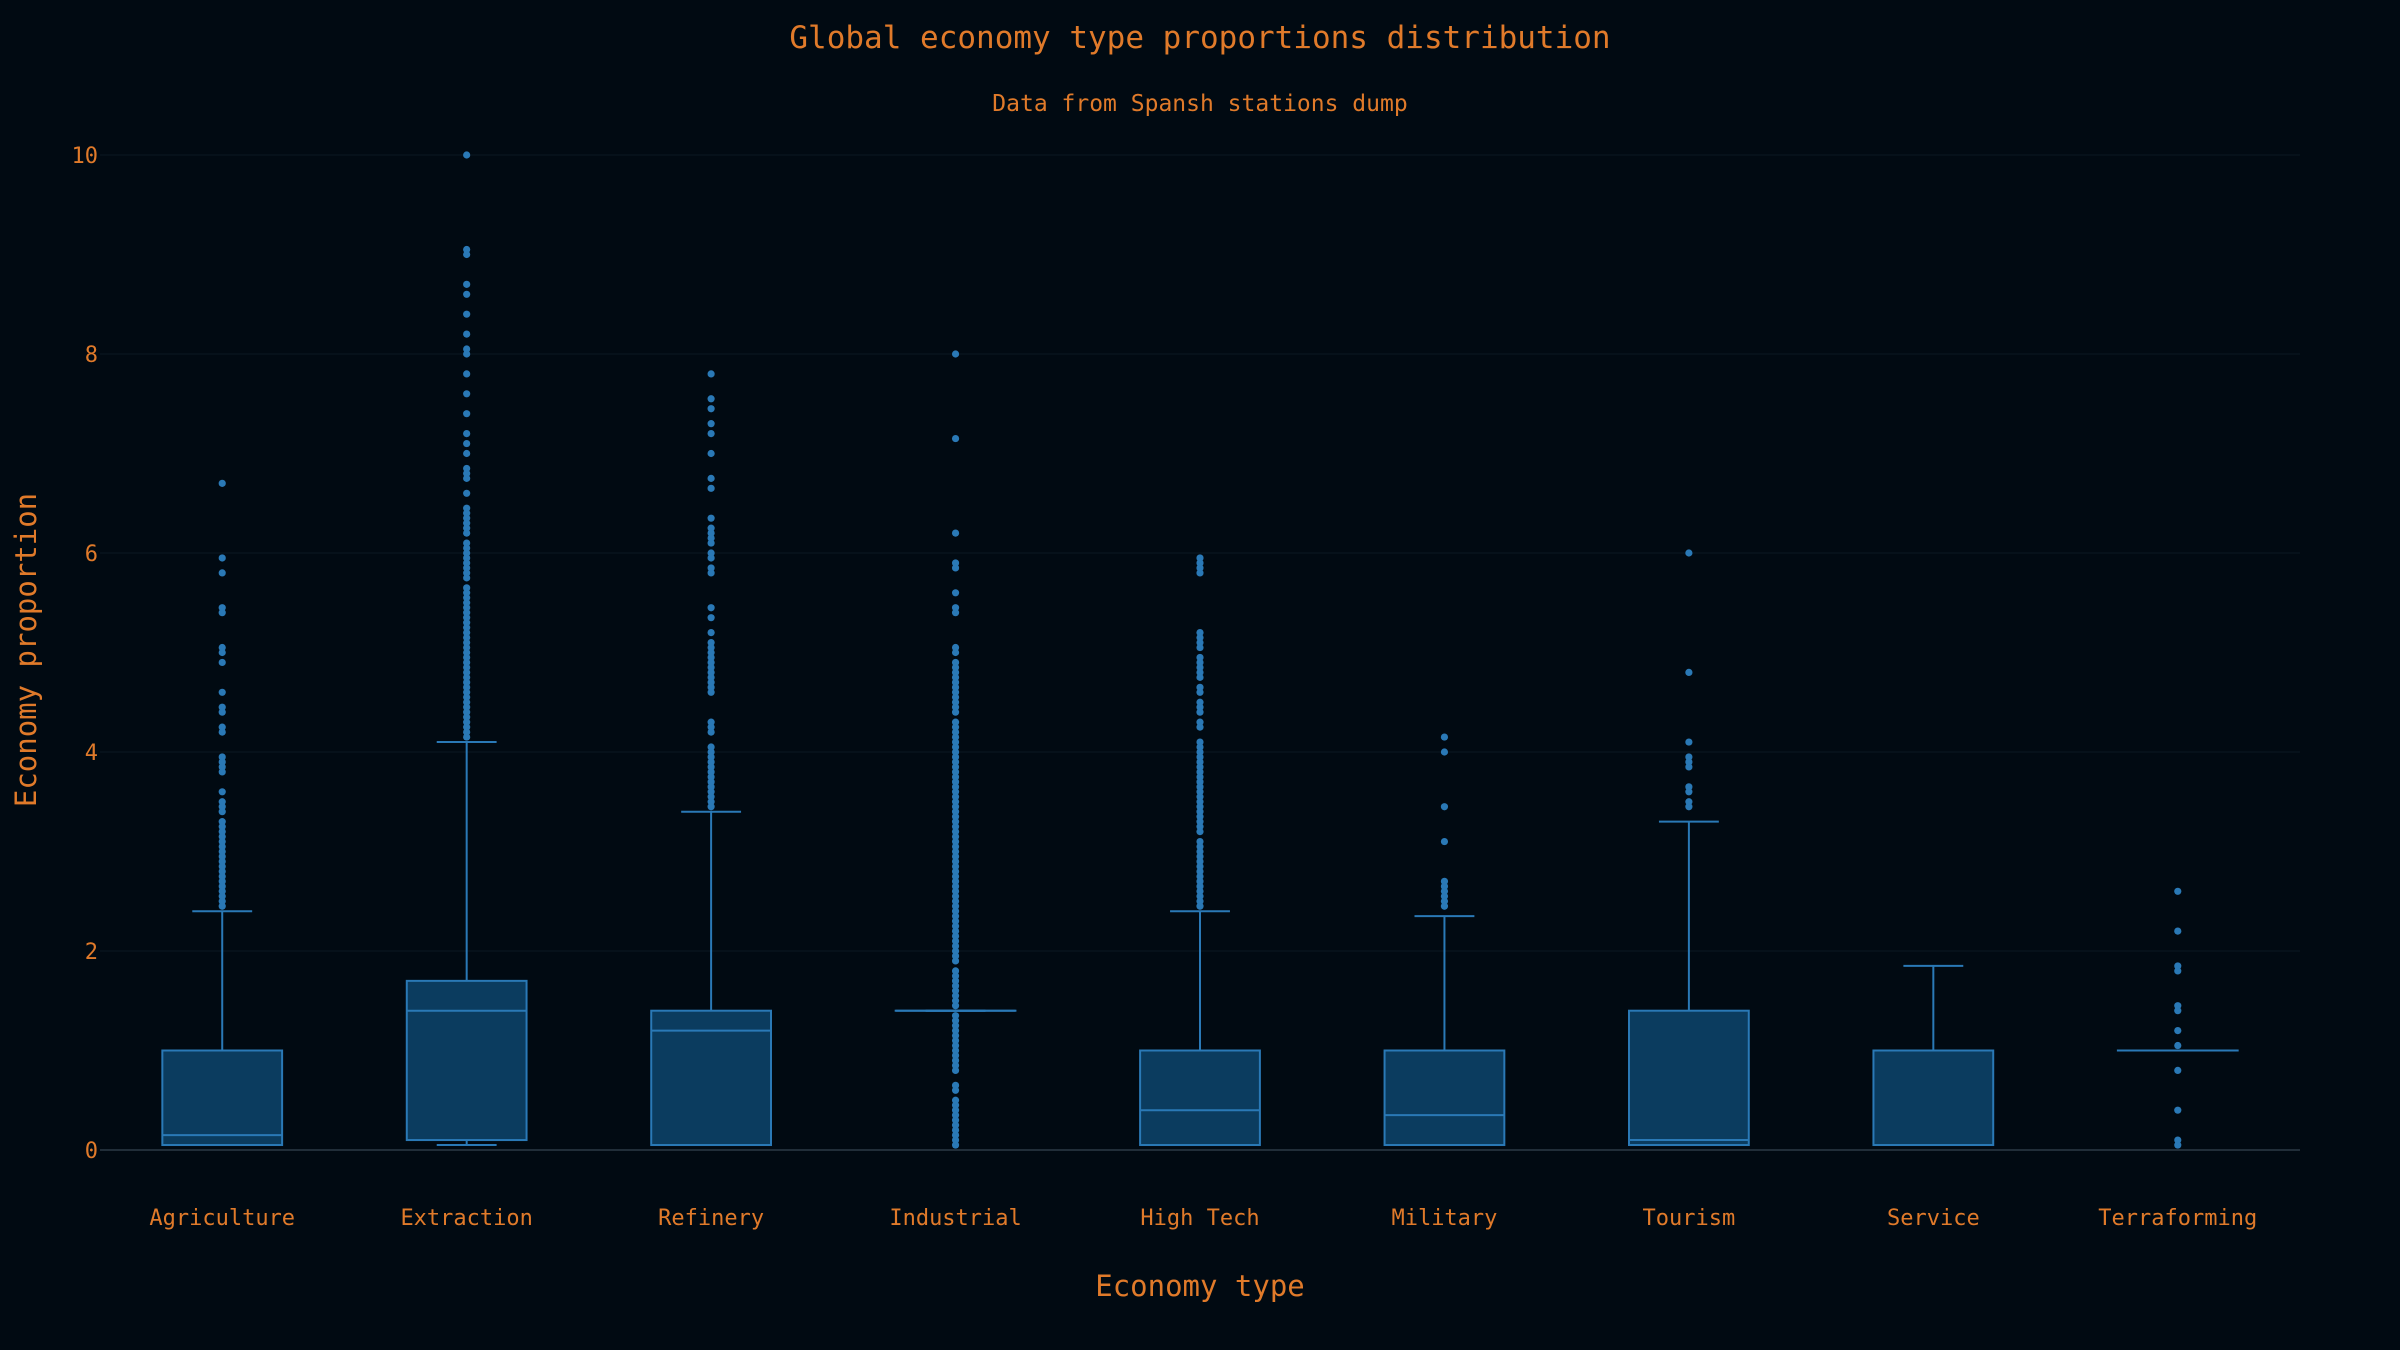 This screenshot has width=2400, height=1350. I want to click on y-tick-label: 2, so click(91, 952).